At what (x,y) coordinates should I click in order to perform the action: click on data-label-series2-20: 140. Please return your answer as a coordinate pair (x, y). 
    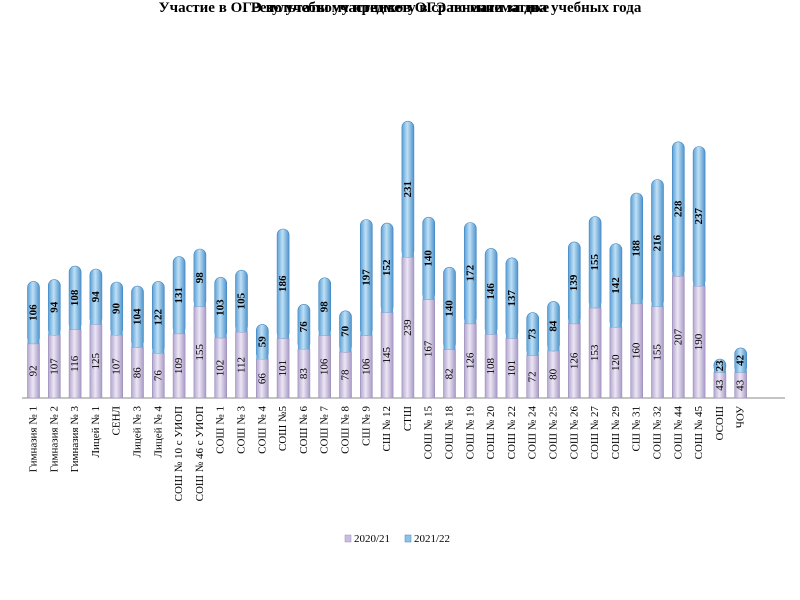
    Looking at the image, I should click on (429, 258).